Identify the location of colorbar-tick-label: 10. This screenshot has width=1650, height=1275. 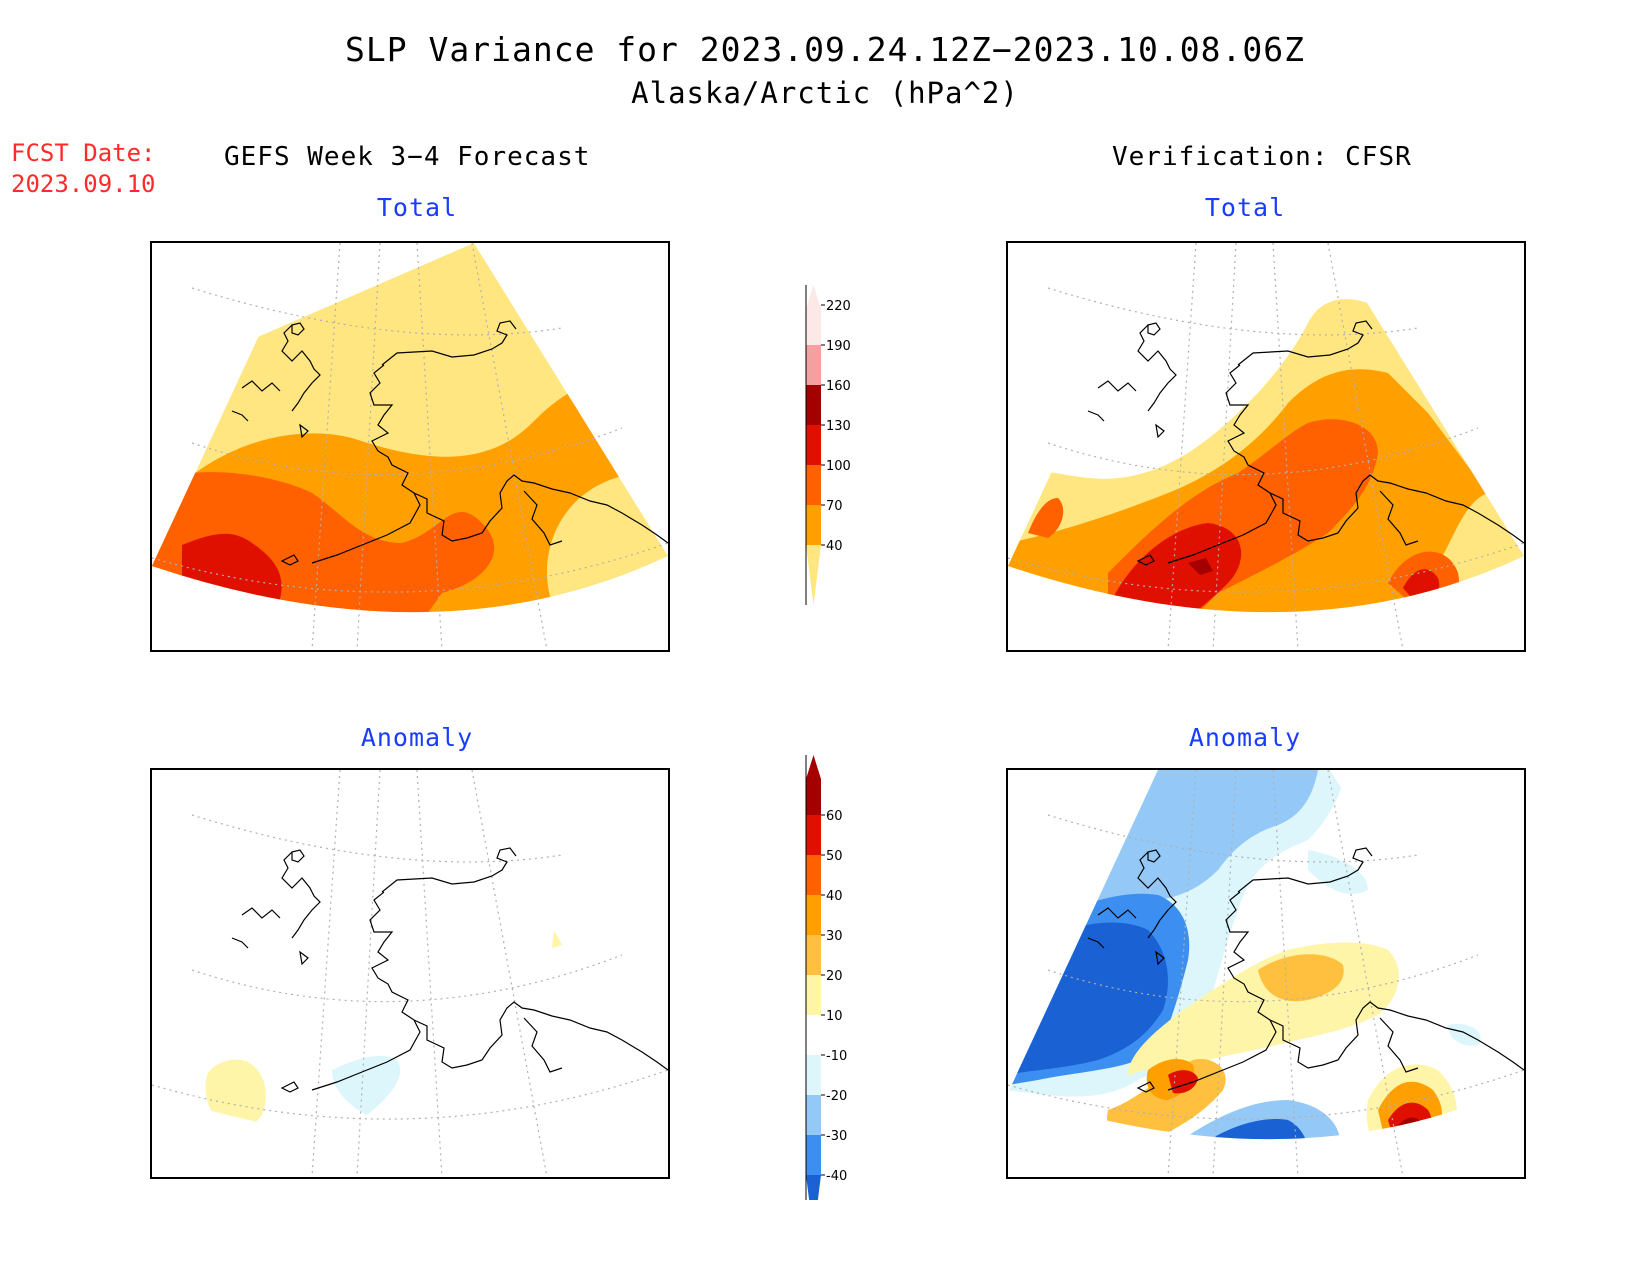
(834, 1016).